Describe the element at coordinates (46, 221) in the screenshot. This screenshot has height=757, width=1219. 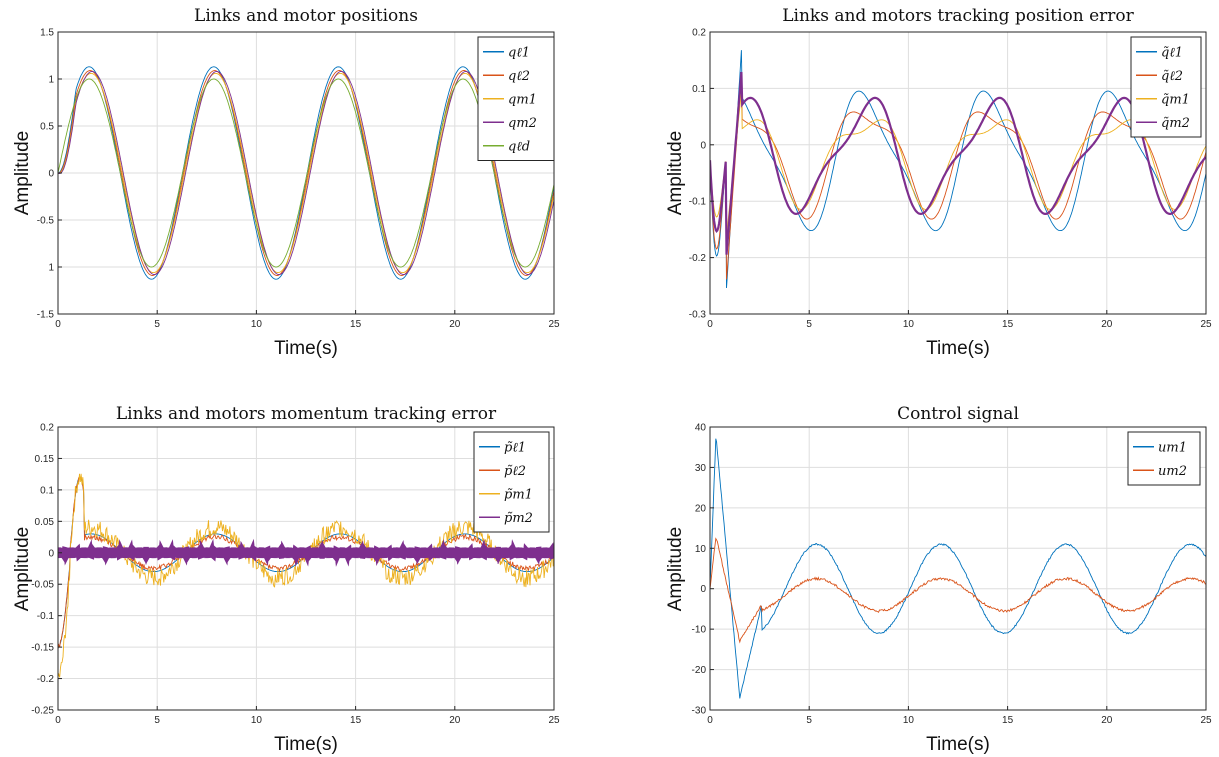
I see `y-tick-label: -0.5` at that location.